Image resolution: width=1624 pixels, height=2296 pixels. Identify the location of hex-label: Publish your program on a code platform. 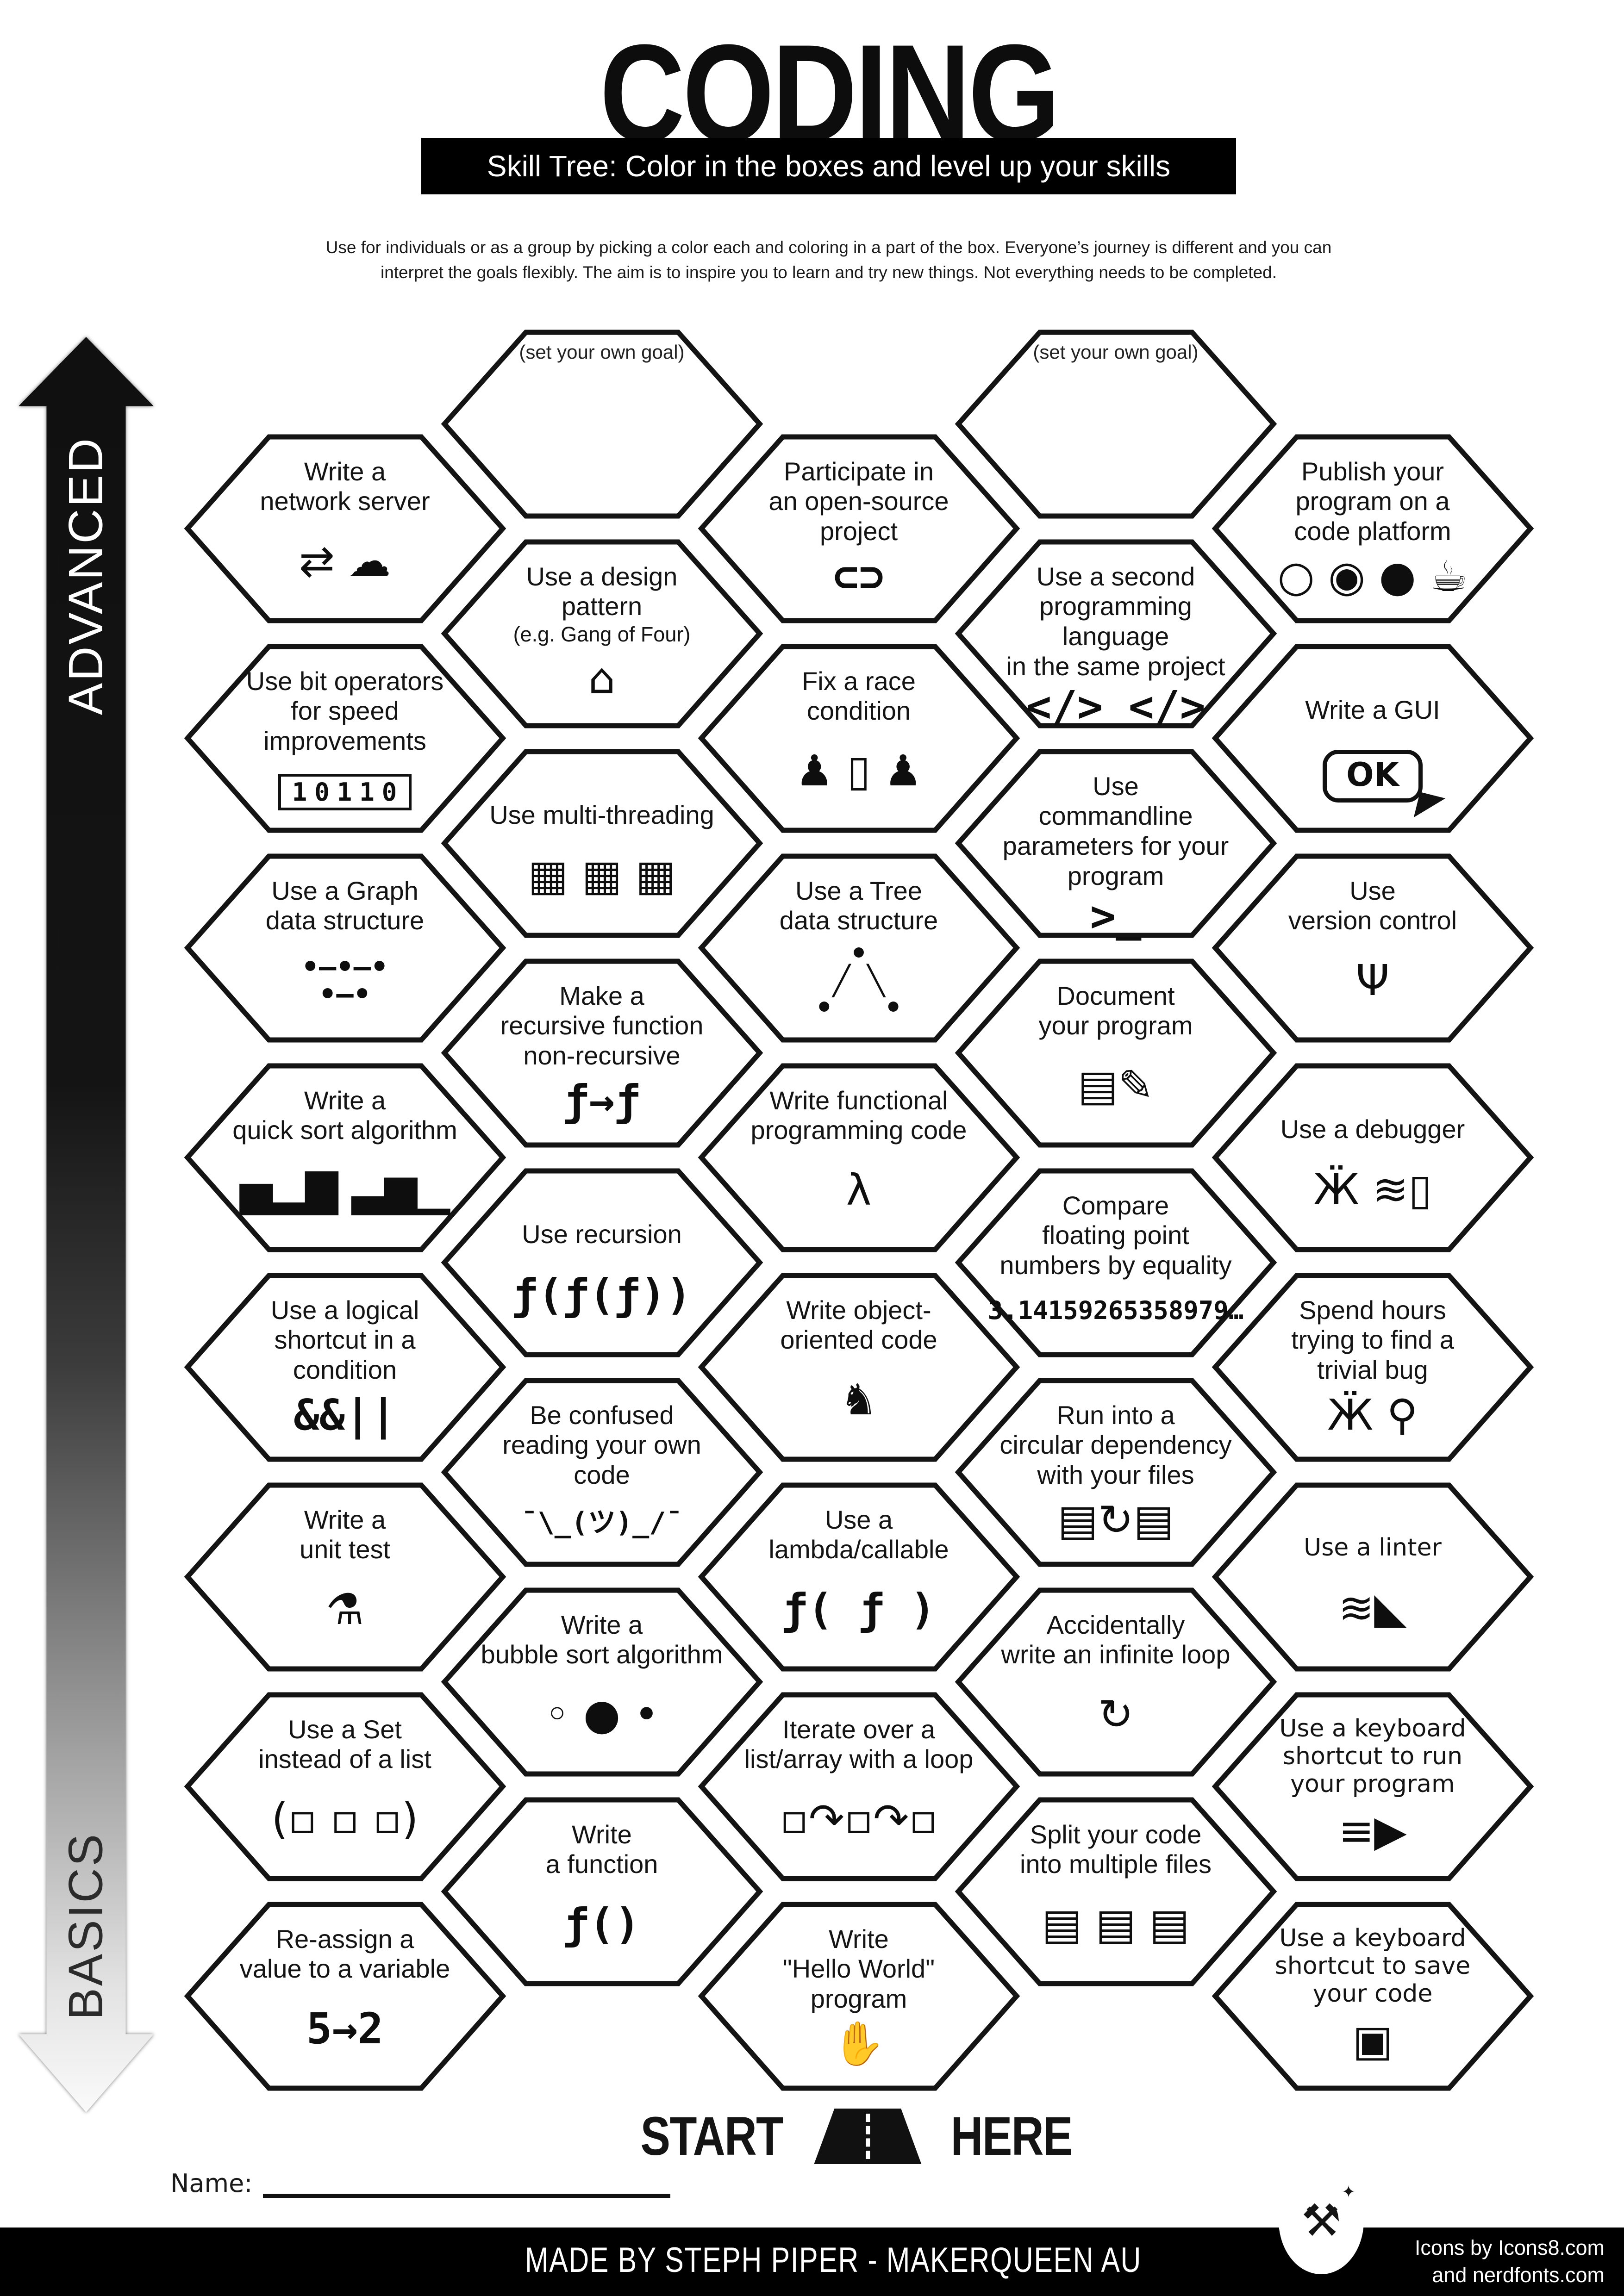
(1372, 501).